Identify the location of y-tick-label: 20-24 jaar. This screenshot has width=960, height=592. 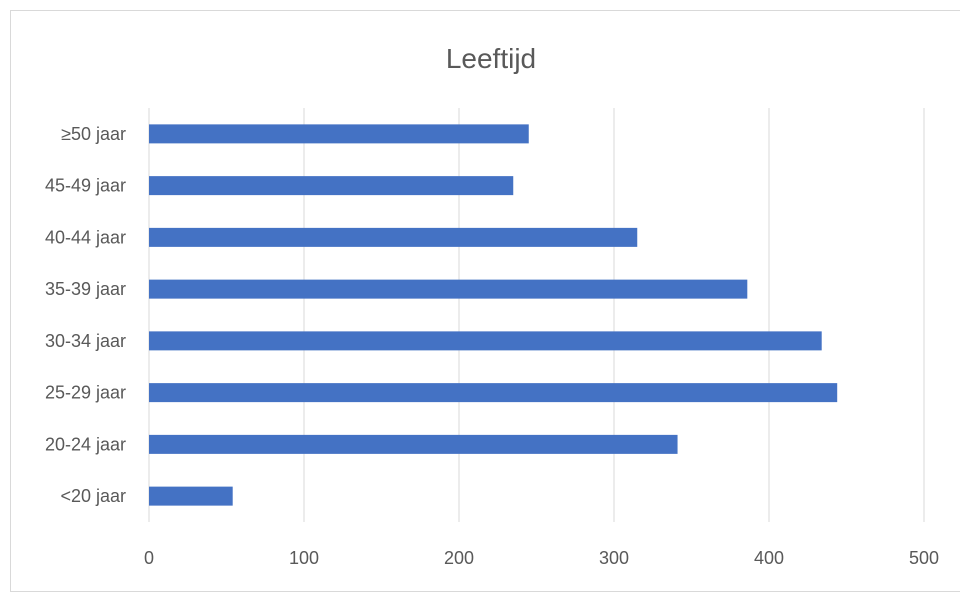
(85, 444).